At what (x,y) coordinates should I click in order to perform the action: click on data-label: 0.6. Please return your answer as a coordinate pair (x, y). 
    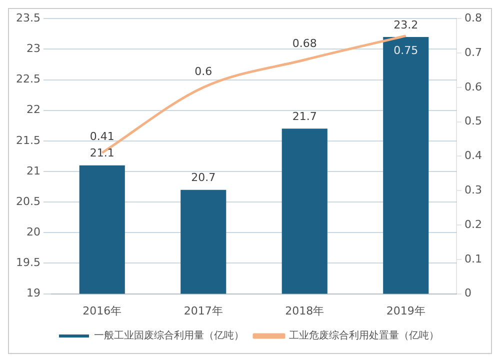
    Looking at the image, I should click on (203, 71).